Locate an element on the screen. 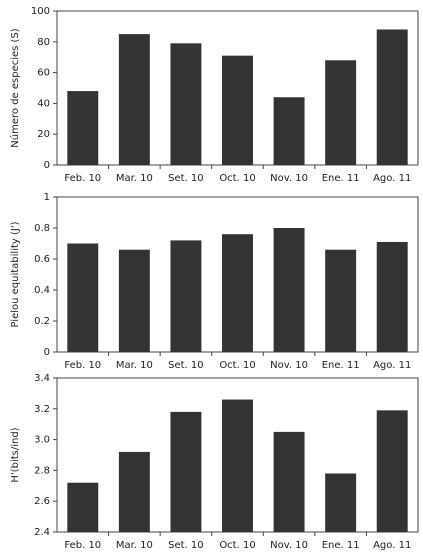 This screenshot has width=423, height=555. y-axis-label: Número de especies (S) is located at coordinates (15, 88).